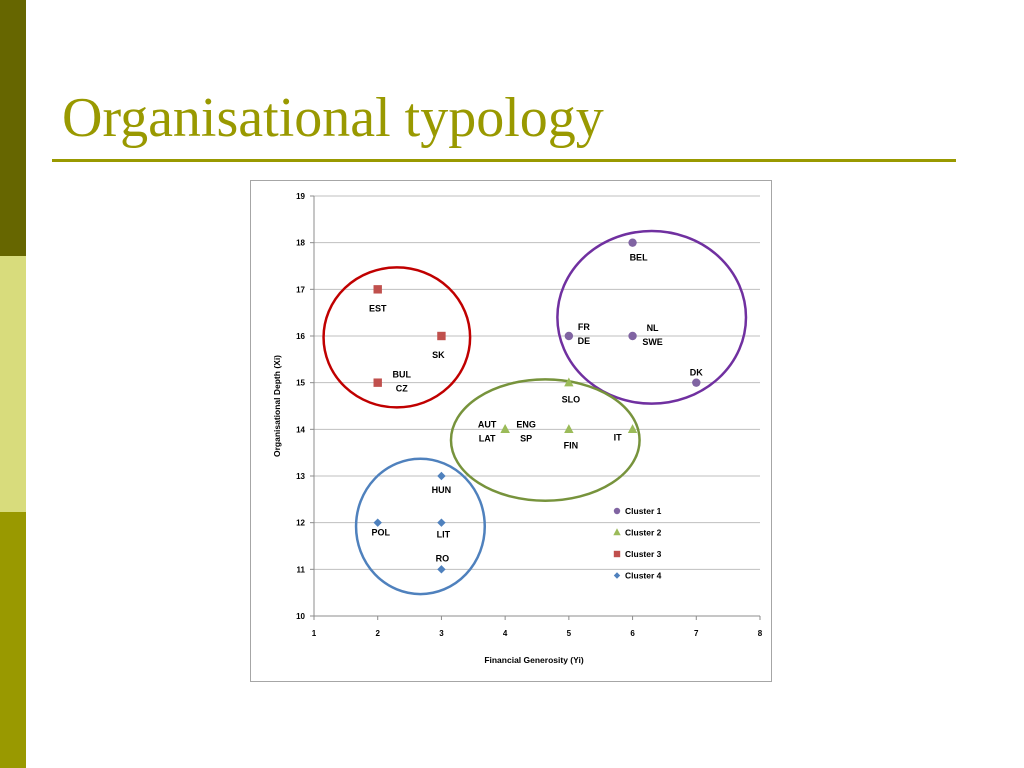 This screenshot has width=1024, height=768. What do you see at coordinates (537, 627) in the screenshot?
I see `x-tick-labels: 1 2 3 4 5 6 7 8` at bounding box center [537, 627].